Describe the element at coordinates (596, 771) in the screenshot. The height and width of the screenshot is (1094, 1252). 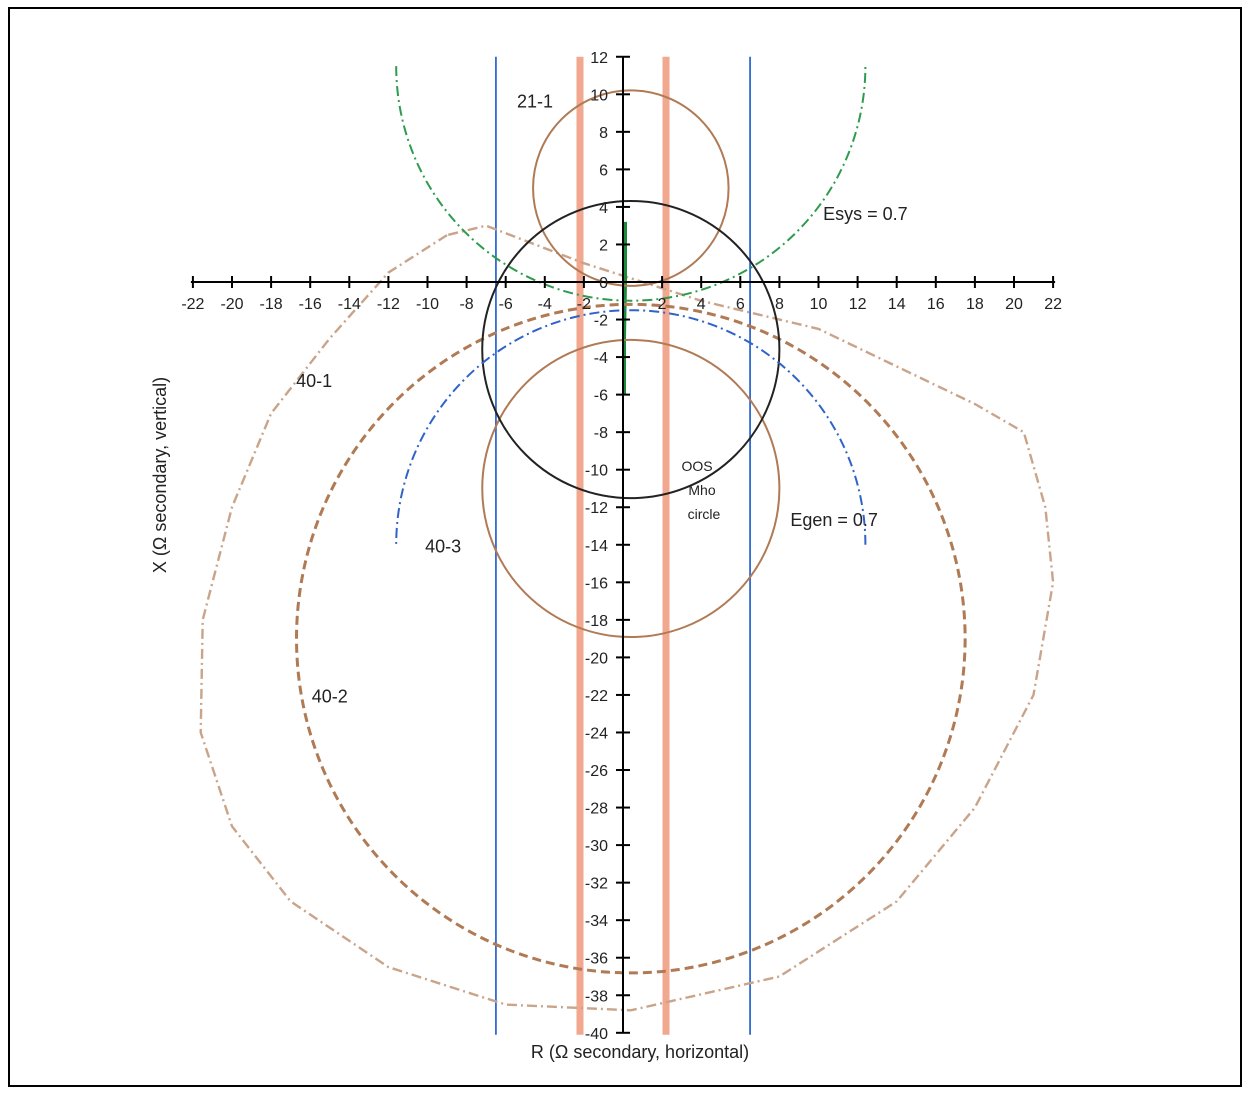
I see `y-tick-label: -26` at that location.